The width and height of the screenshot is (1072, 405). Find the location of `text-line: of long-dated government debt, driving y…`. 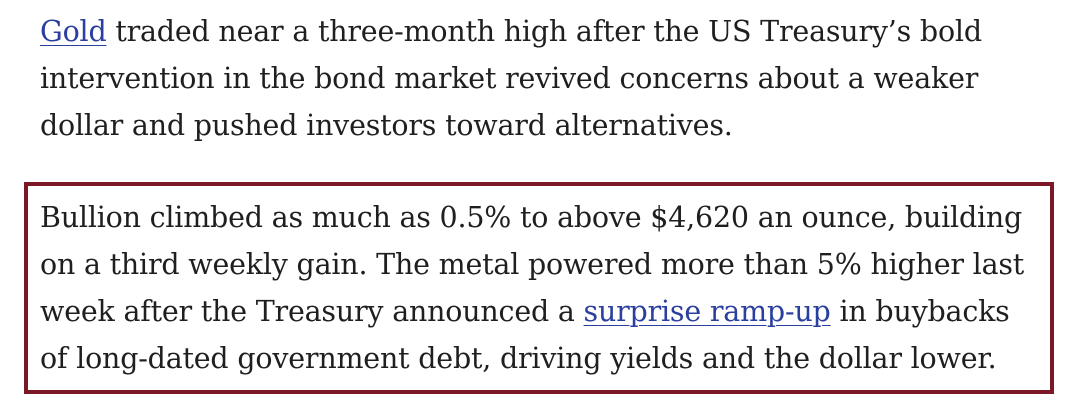

text-line: of long-dated government debt, driving y… is located at coordinates (545, 358).